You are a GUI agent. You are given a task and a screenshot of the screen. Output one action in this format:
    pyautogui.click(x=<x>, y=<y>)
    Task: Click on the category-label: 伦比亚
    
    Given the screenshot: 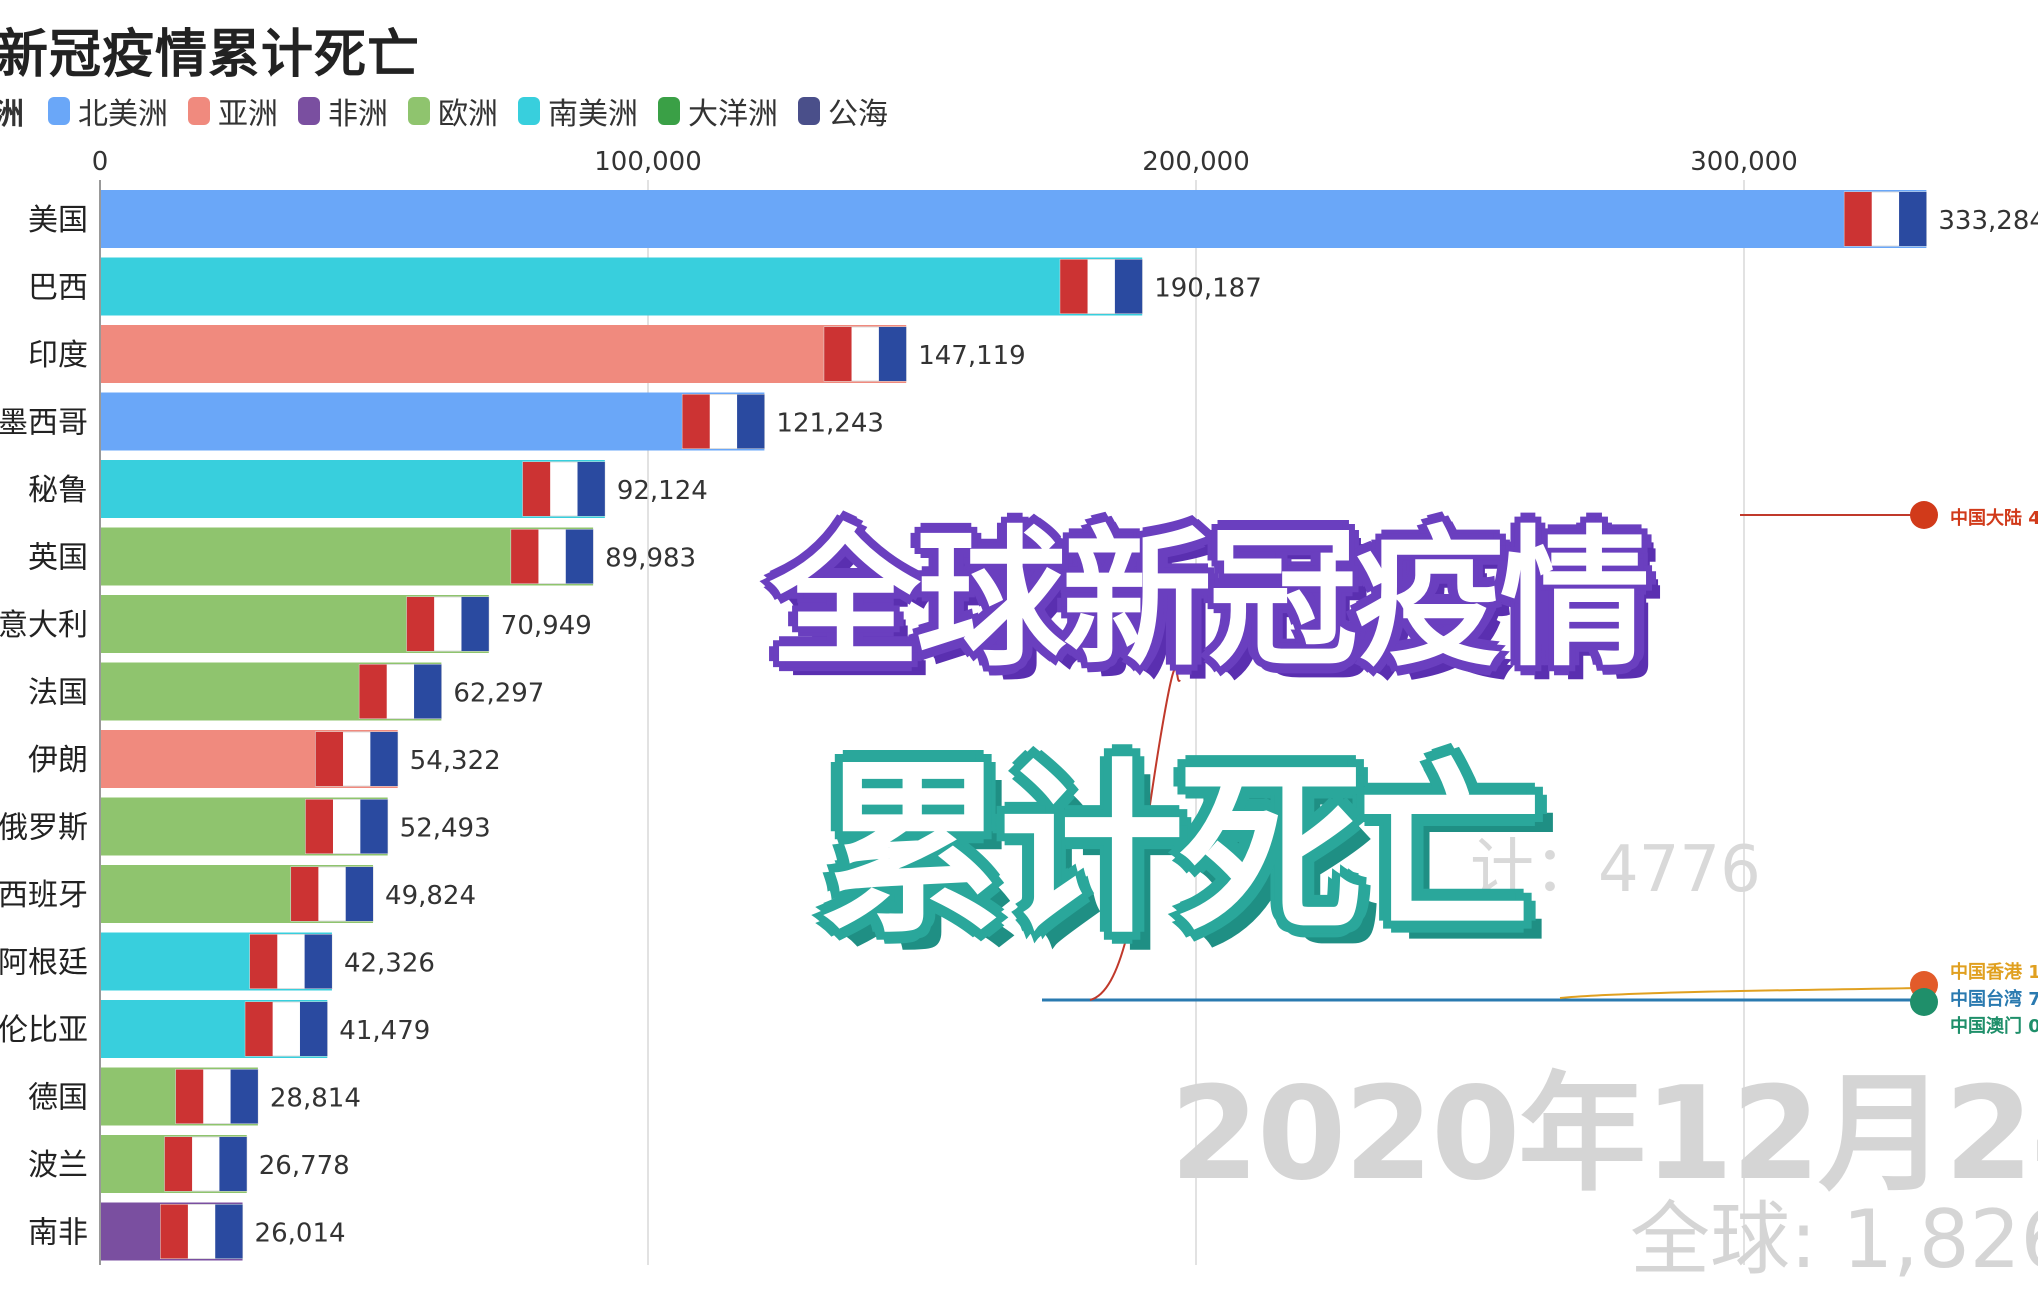 What is the action you would take?
    pyautogui.click(x=44, y=1030)
    